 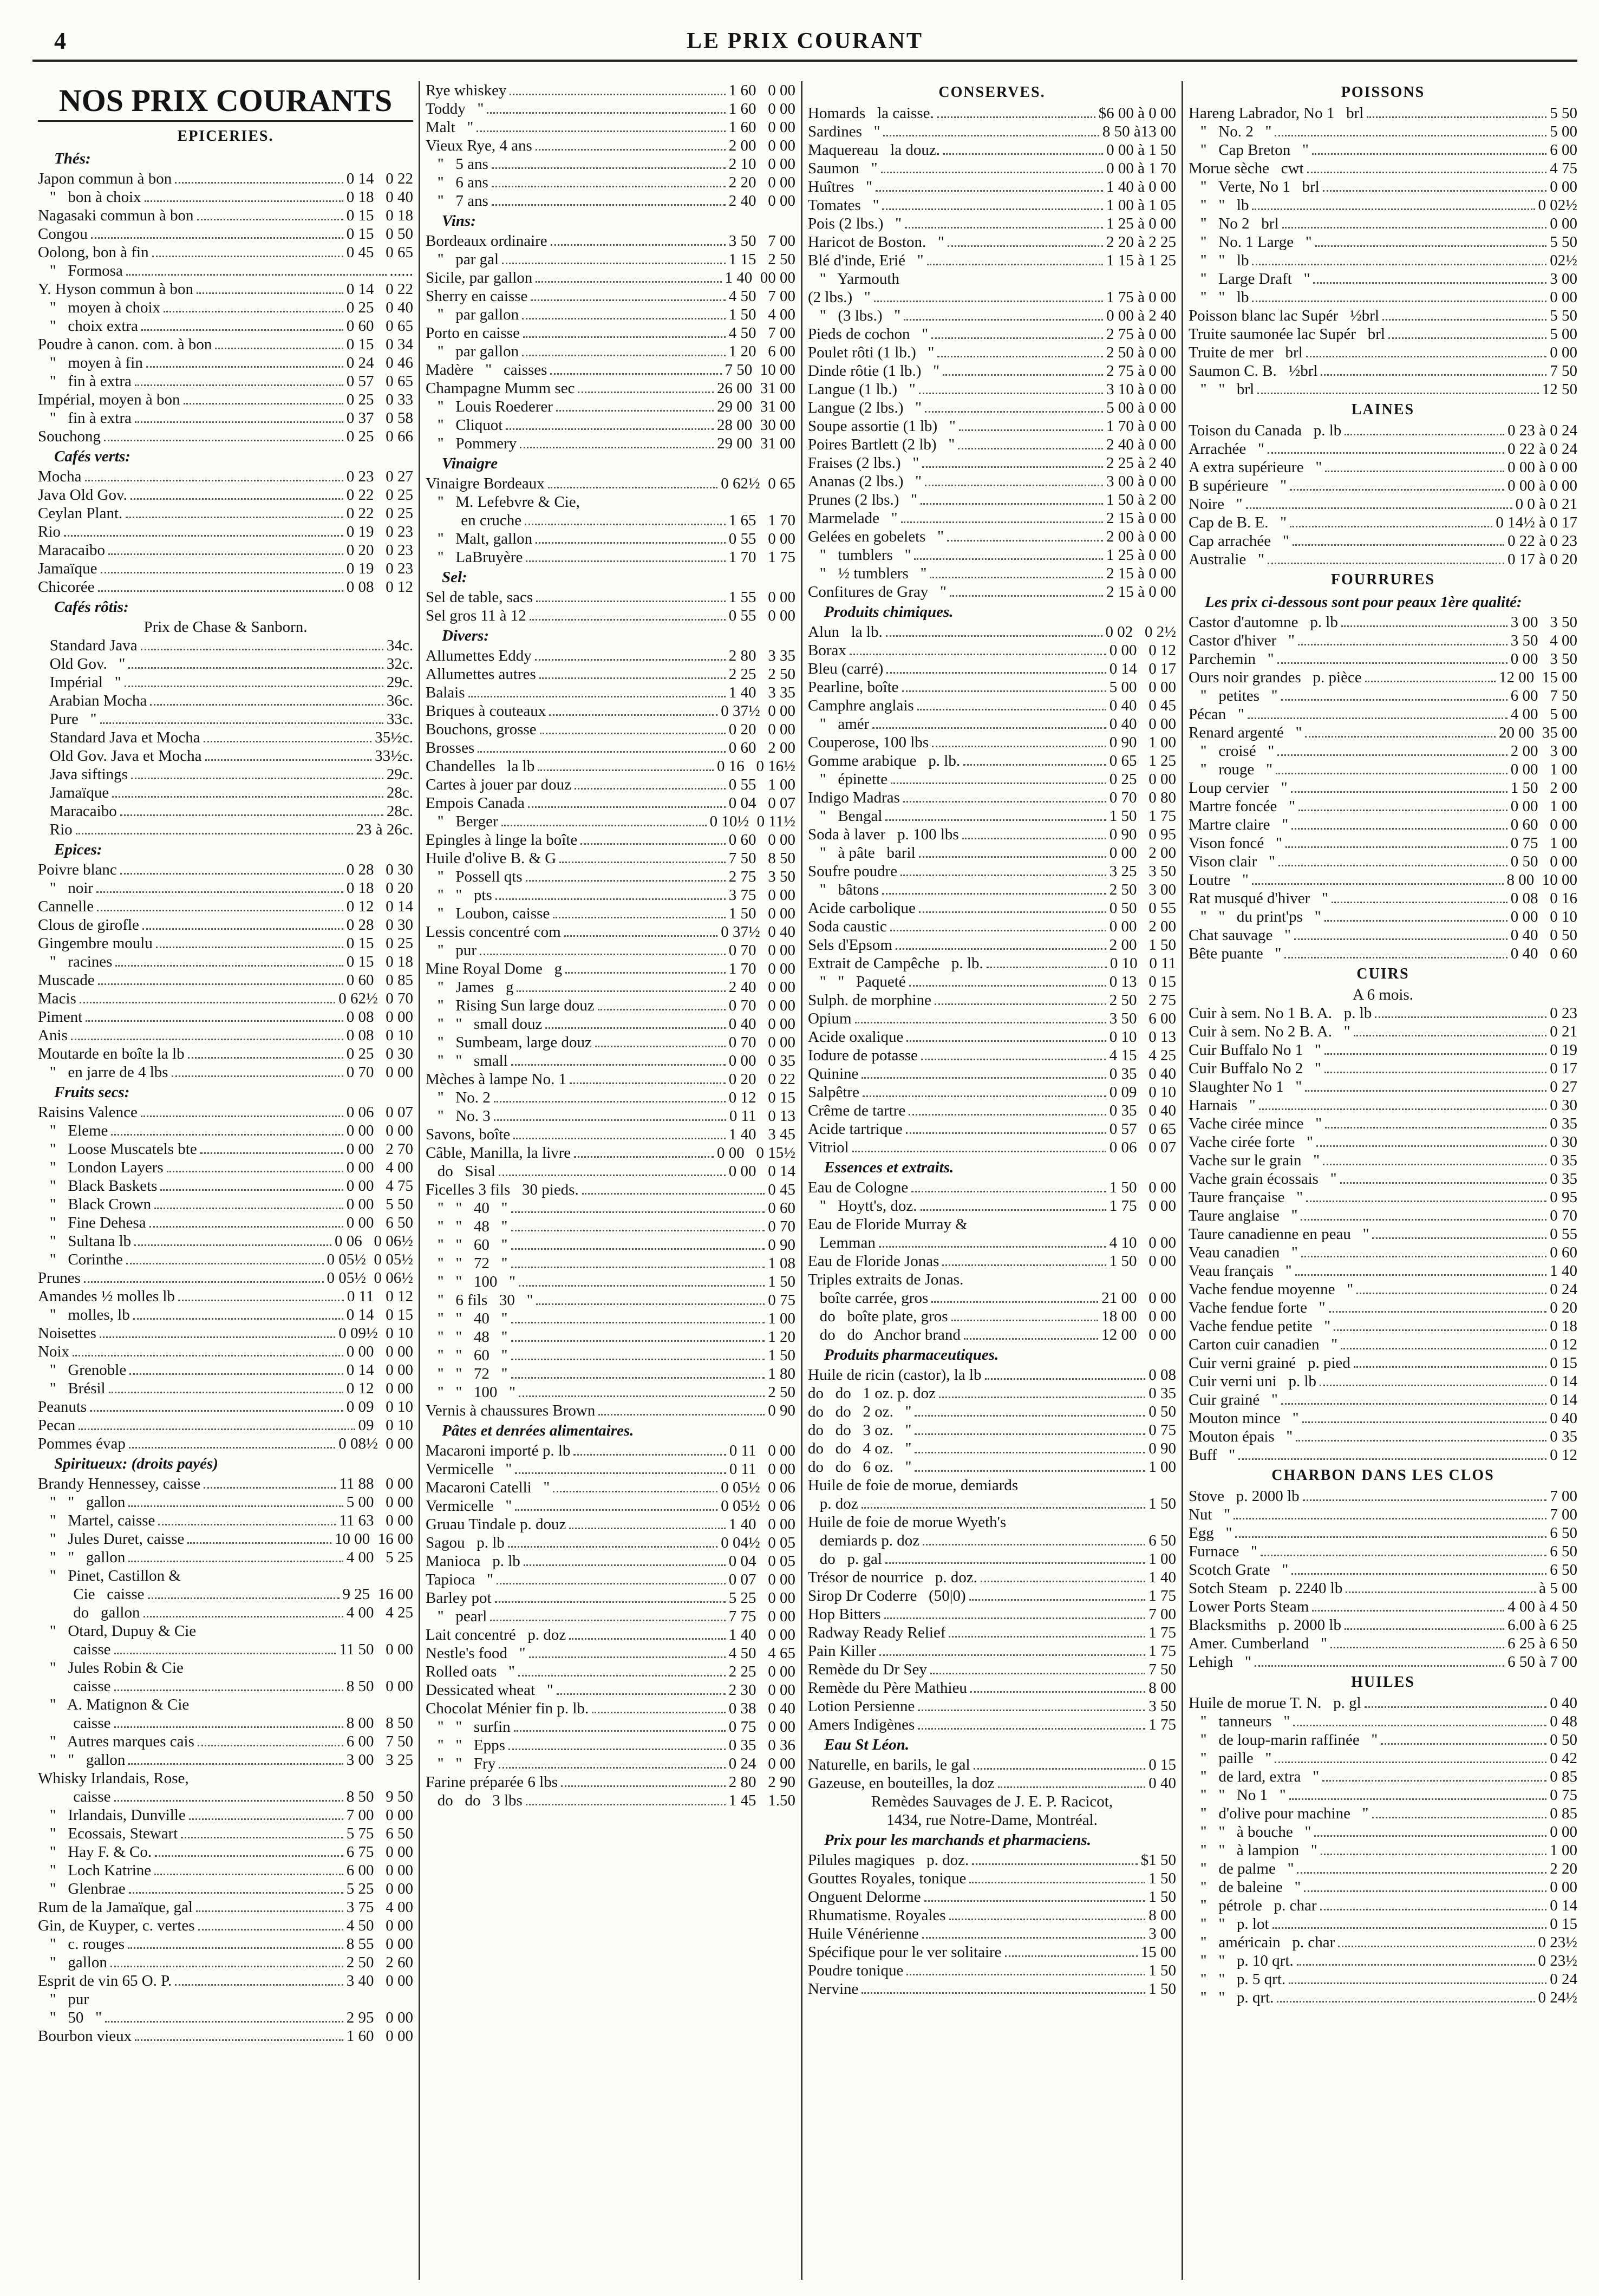 What do you see at coordinates (225, 1778) in the screenshot?
I see `price-row: Whisky Irlandais, Rose,` at bounding box center [225, 1778].